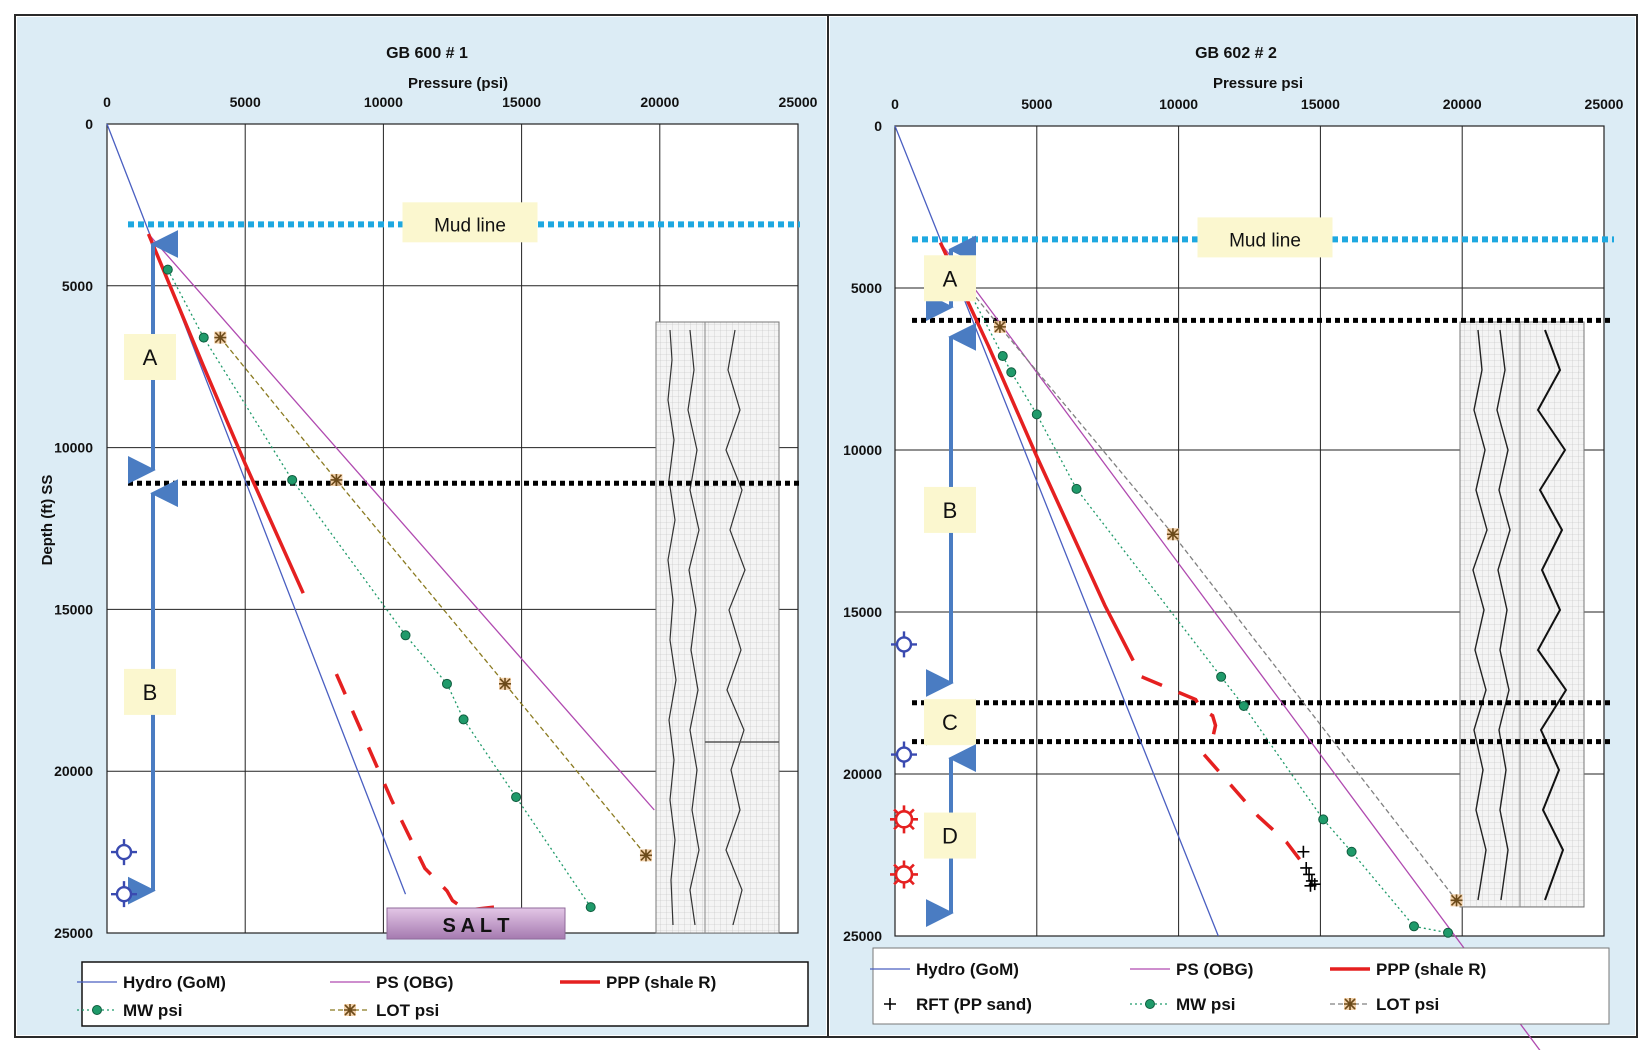 This screenshot has width=1650, height=1055. Describe the element at coordinates (433, 596) in the screenshot. I see `series-lot-psi` at that location.